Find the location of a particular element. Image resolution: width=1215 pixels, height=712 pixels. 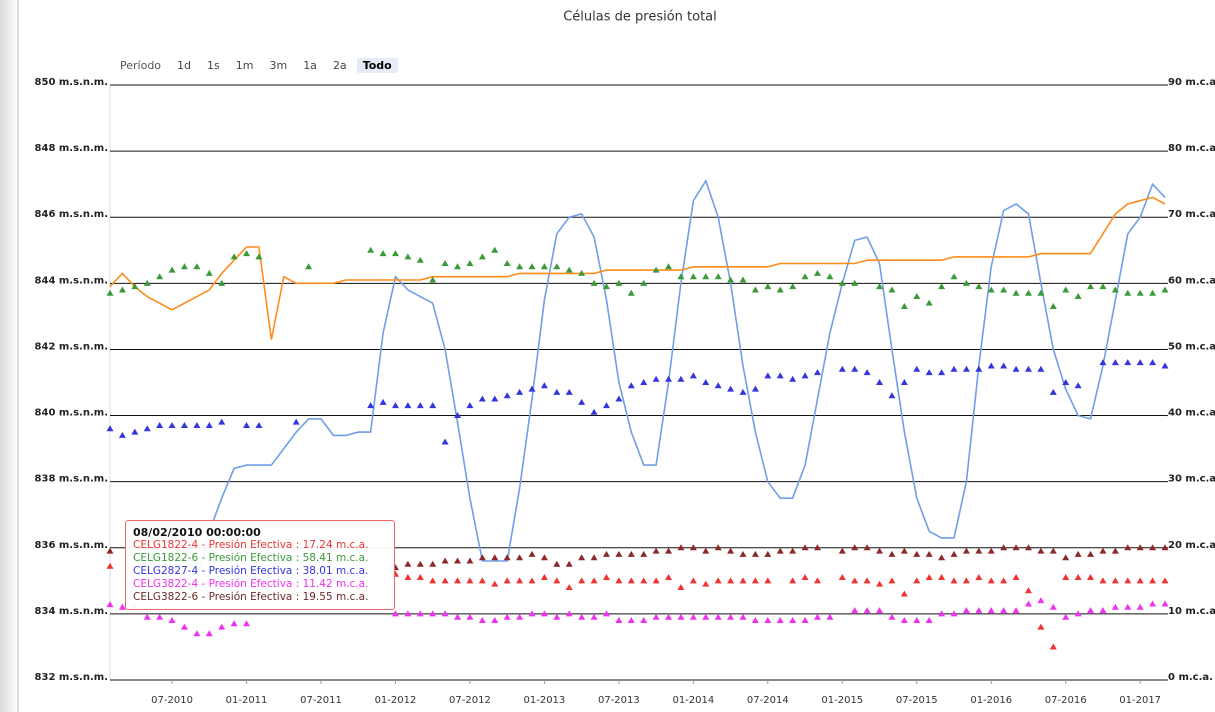

range-button: Todo is located at coordinates (377, 65).